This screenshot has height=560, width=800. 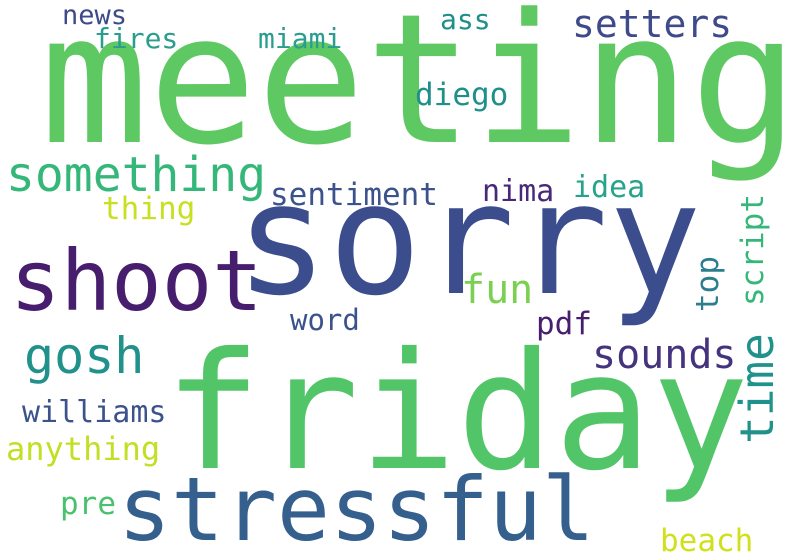 What do you see at coordinates (462, 95) in the screenshot?
I see `word-diego: diego` at bounding box center [462, 95].